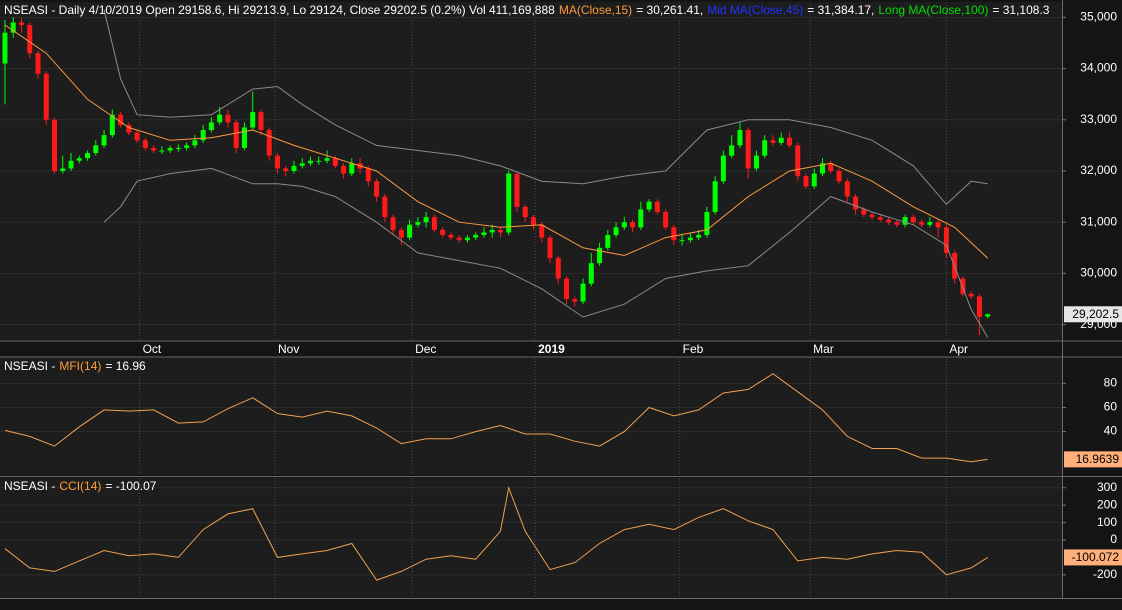 This screenshot has height=610, width=1122. I want to click on header-part: MA(Close,15), so click(595, 10).